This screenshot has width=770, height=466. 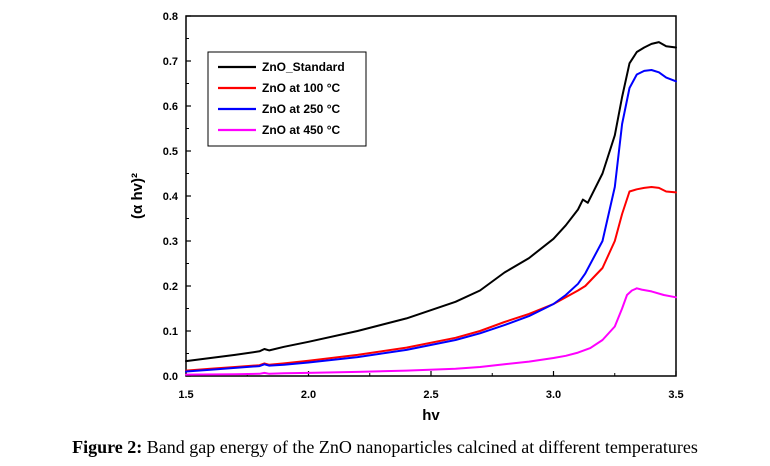 I want to click on x-tick-label: 3.0, so click(x=553, y=395).